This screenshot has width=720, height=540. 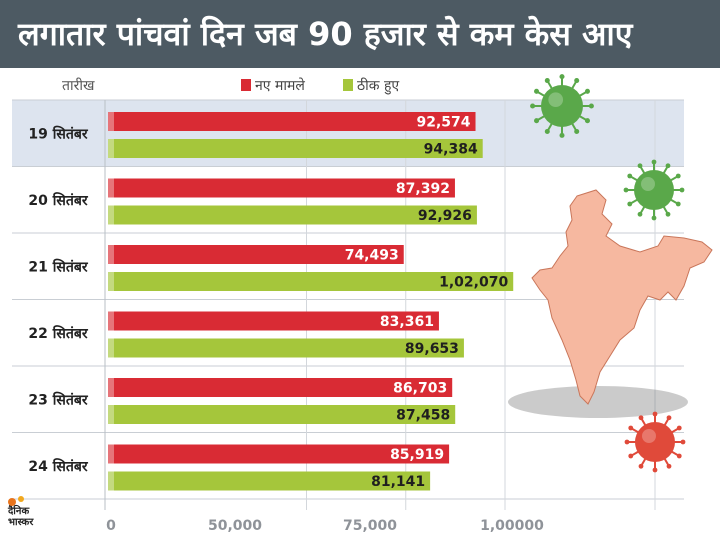 What do you see at coordinates (417, 455) in the screenshot?
I see `data-label-new-cases: 85,919` at bounding box center [417, 455].